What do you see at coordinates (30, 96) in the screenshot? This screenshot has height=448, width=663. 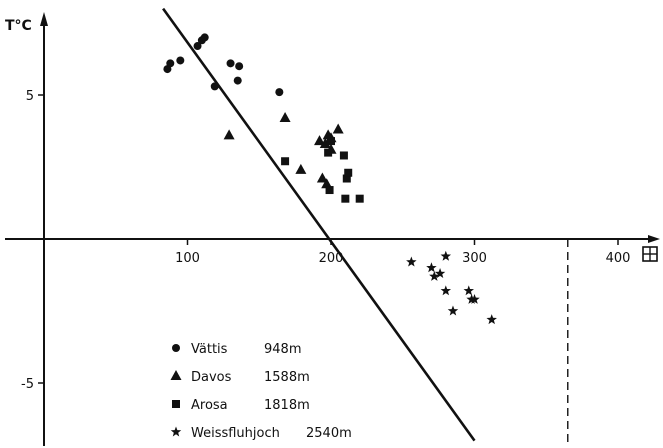 I see `y-tick-label: 5` at bounding box center [30, 96].